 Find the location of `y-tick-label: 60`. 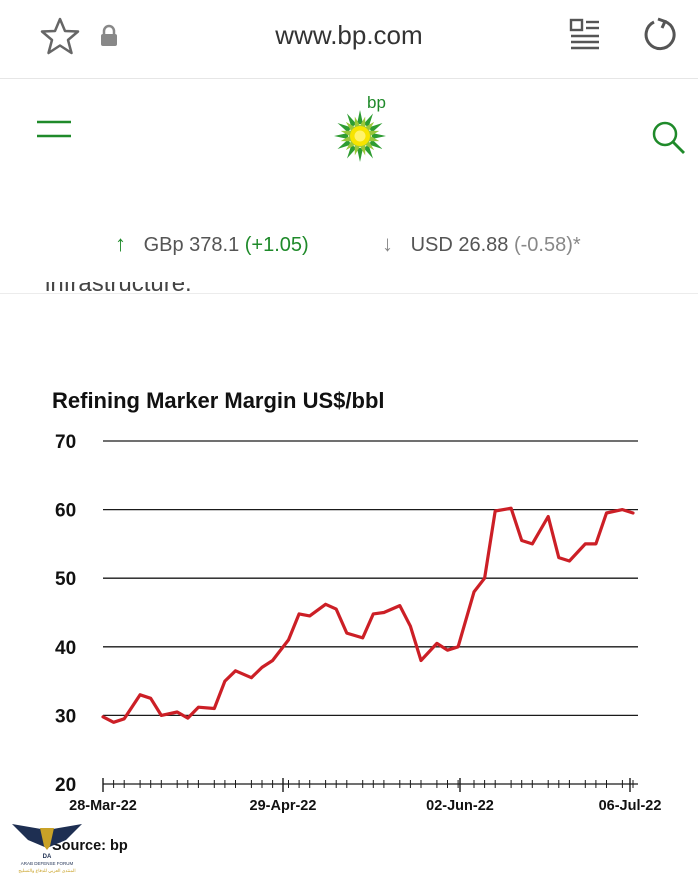

y-tick-label: 60 is located at coordinates (65, 511).